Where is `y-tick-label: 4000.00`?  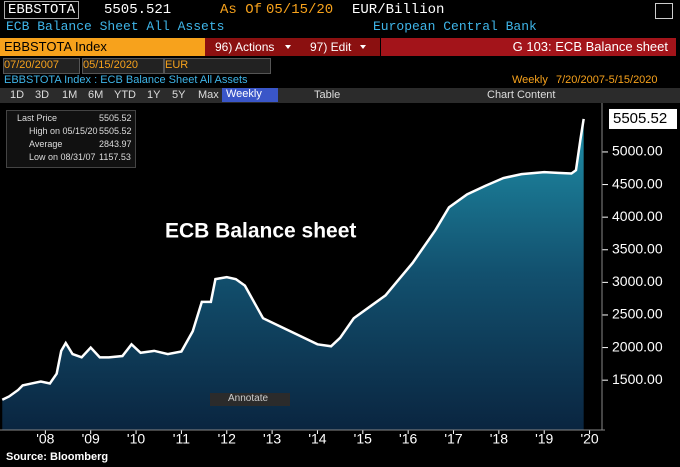
y-tick-label: 4000.00 is located at coordinates (637, 216).